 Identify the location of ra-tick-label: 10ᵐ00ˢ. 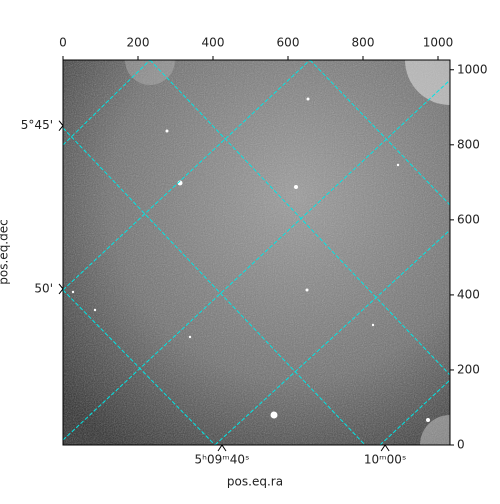
(385, 460).